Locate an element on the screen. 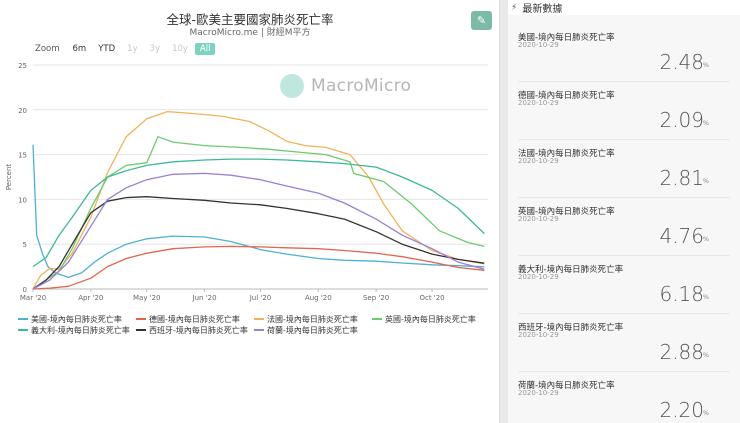  legend-label: 法國-境內每日肺炎死亡率 is located at coordinates (312, 319).